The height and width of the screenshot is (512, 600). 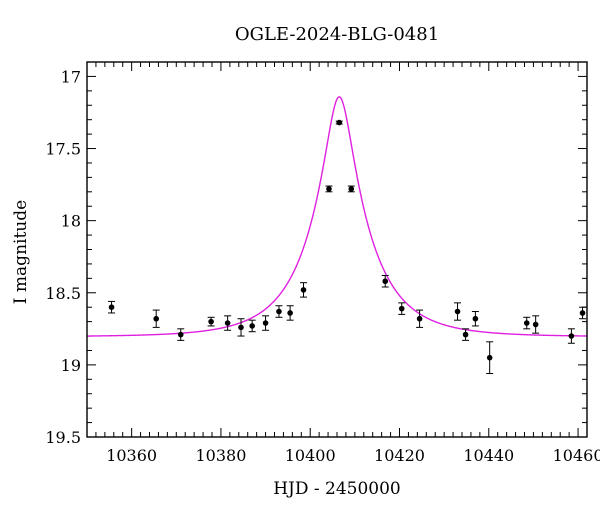 What do you see at coordinates (399, 455) in the screenshot?
I see `x-tick-label: 10420` at bounding box center [399, 455].